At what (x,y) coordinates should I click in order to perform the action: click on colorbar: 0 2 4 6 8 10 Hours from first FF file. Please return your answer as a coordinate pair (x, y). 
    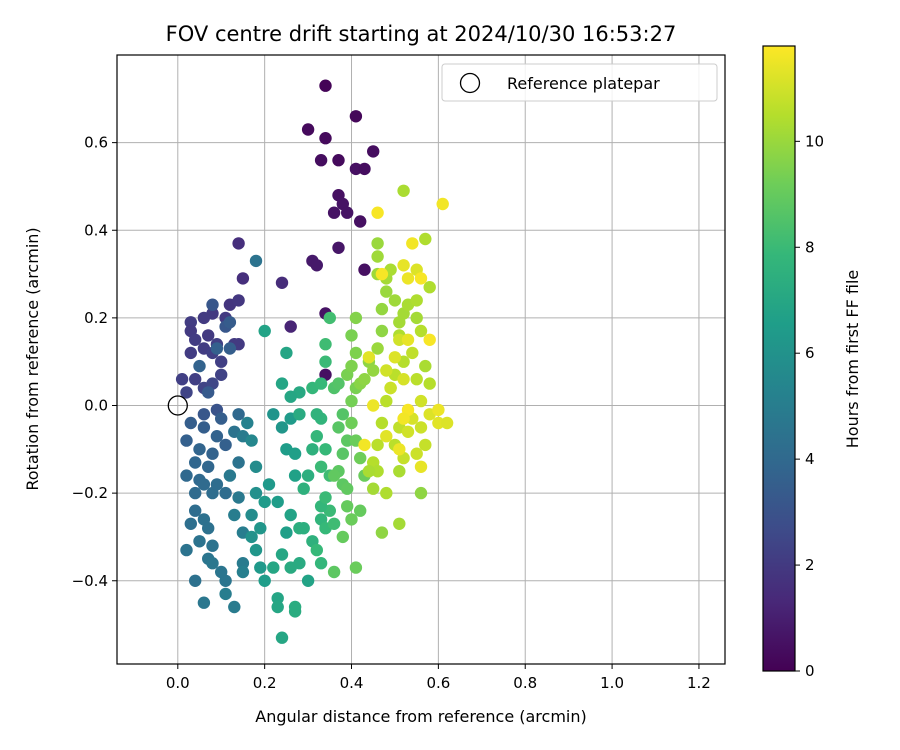
    Looking at the image, I should click on (812, 362).